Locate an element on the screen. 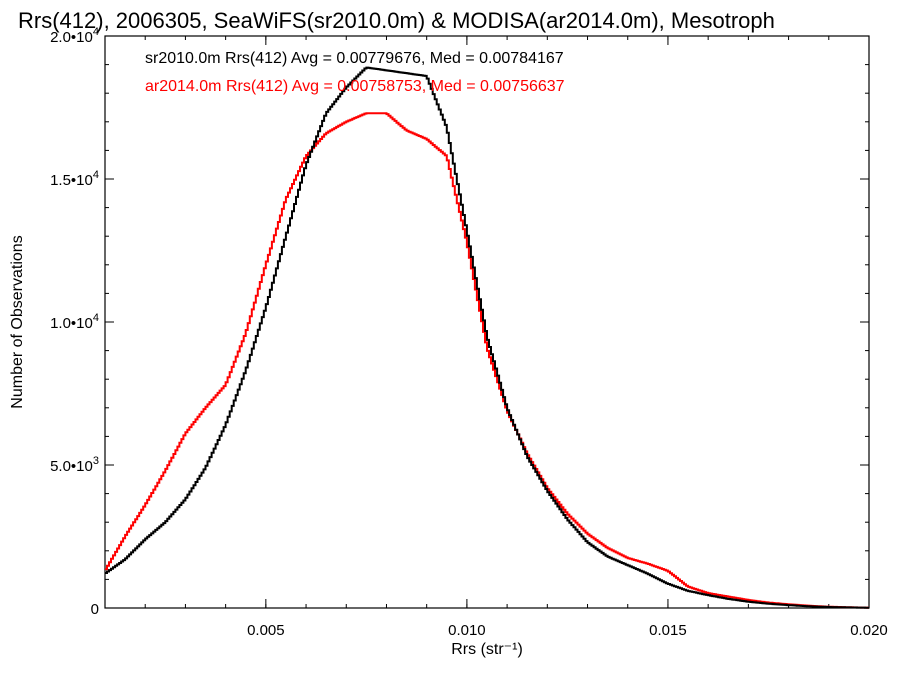 Image resolution: width=900 pixels, height=675 pixels. y-tick-label: 2.0•104 is located at coordinates (74, 36).